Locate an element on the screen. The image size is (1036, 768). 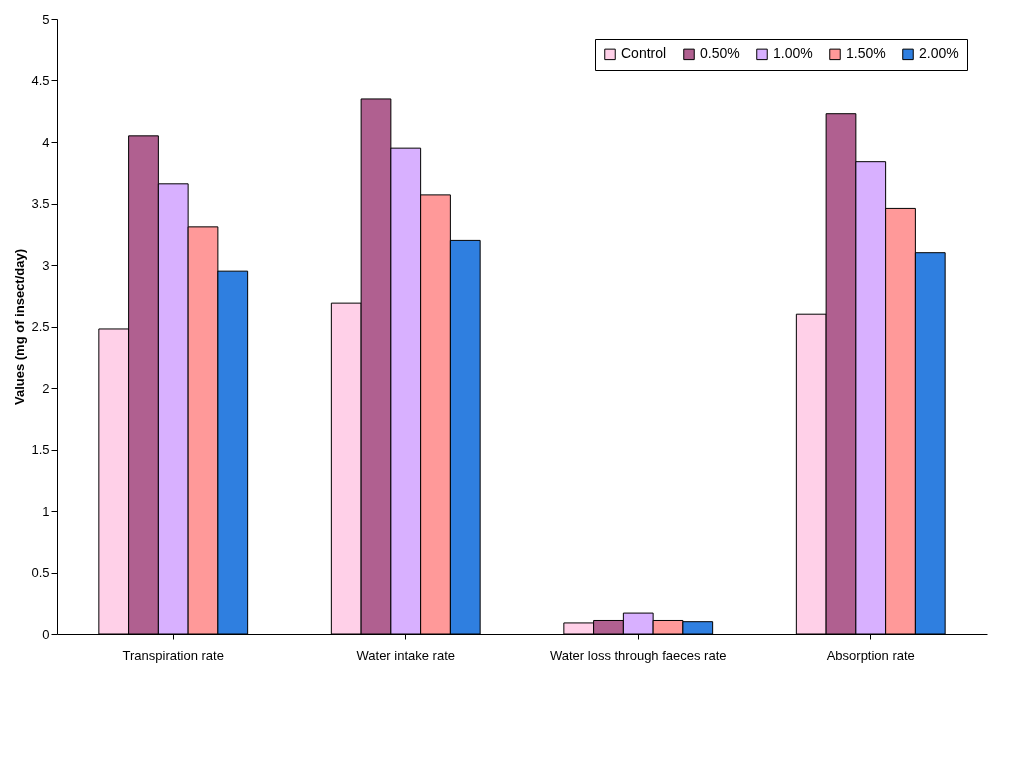
legend-label: 0.50% is located at coordinates (720, 53).